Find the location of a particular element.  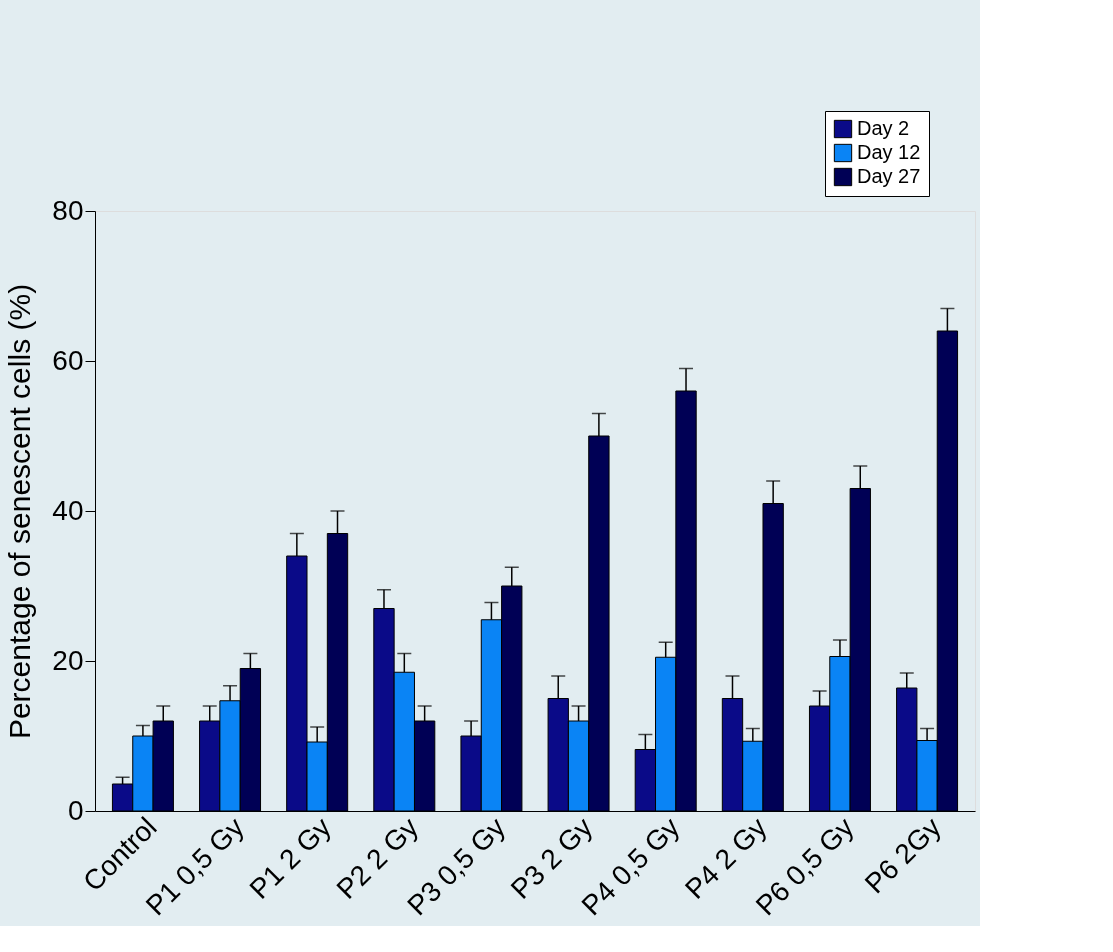

legend-label: Day 12 is located at coordinates (889, 152).